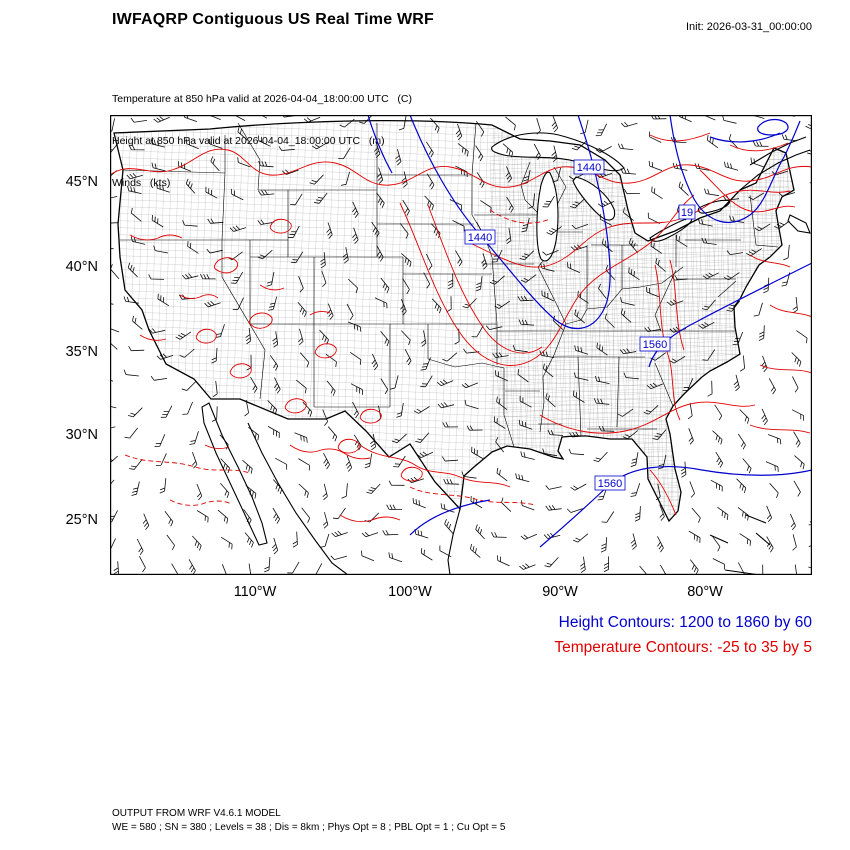  Describe the element at coordinates (560, 592) in the screenshot. I see `lon-label-90w: 90°W` at that location.